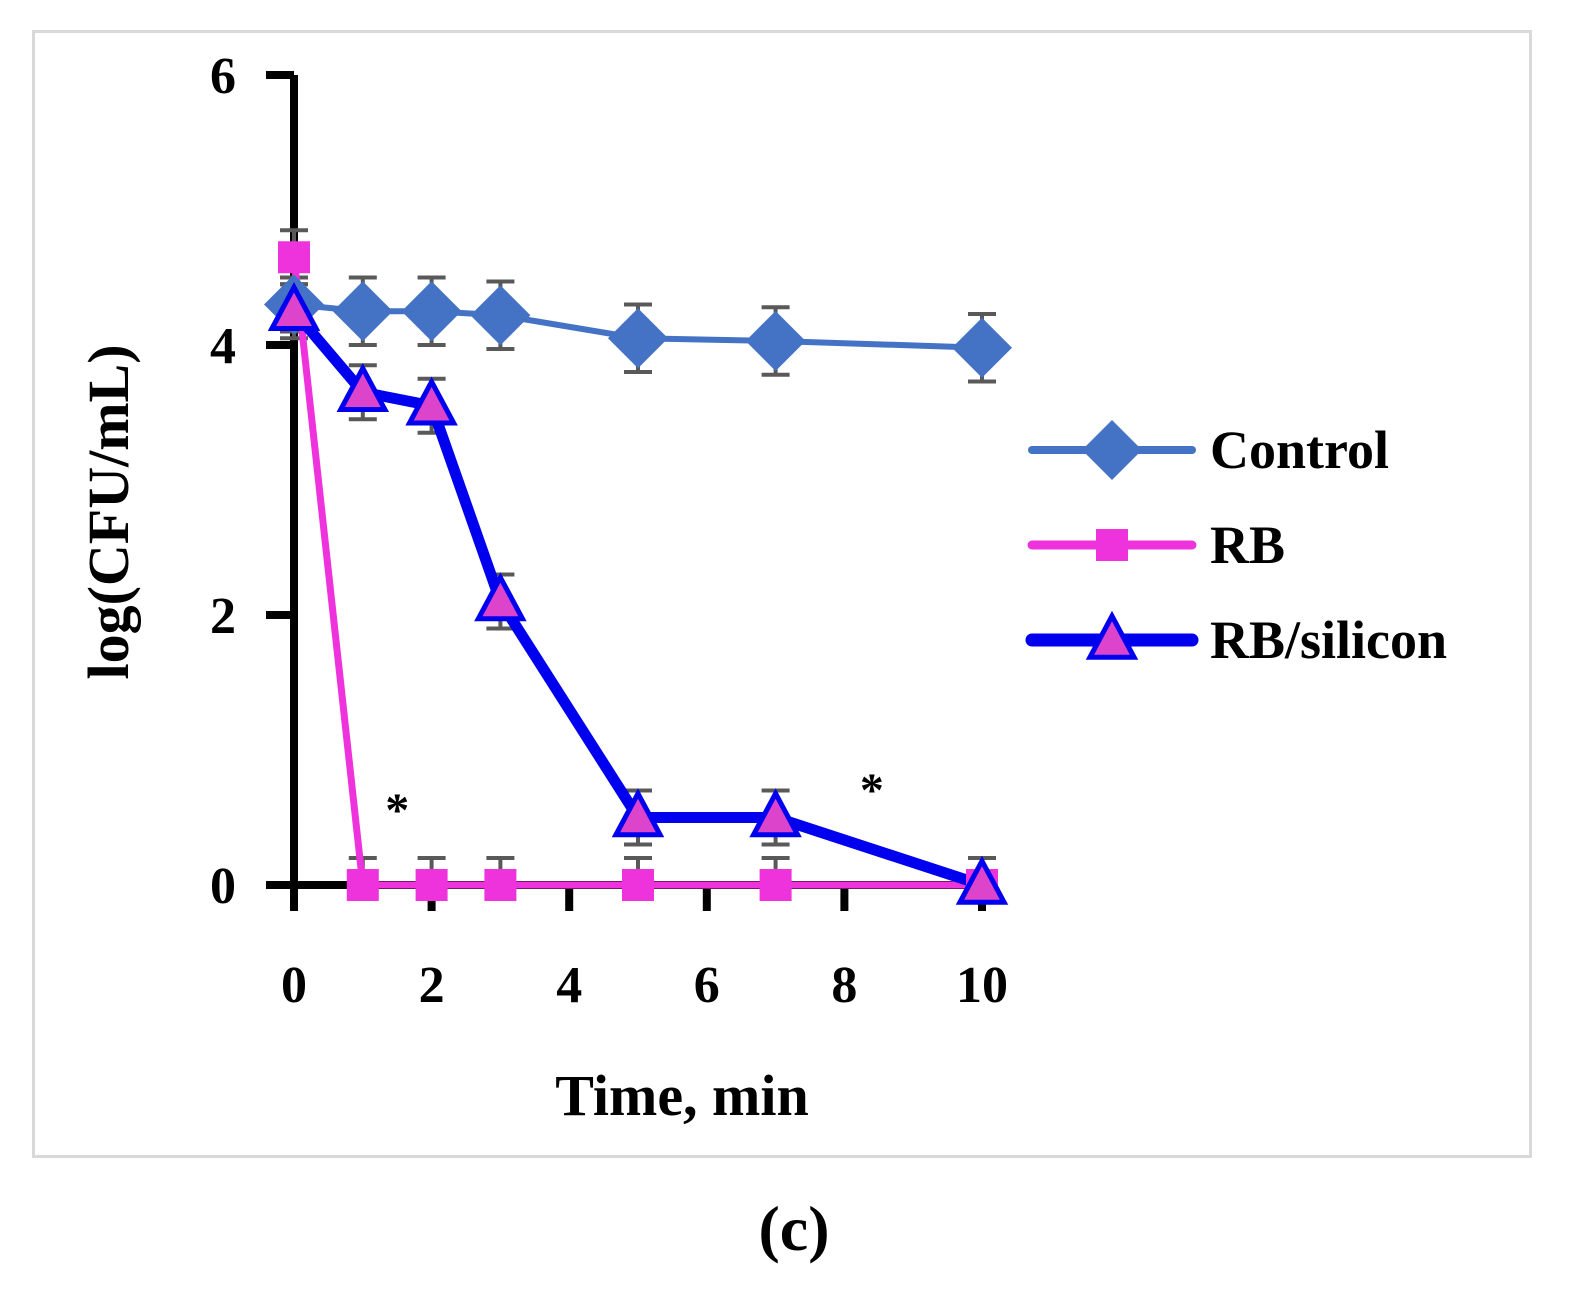  Describe the element at coordinates (108, 511) in the screenshot. I see `y-axis-title: log(CFU/mL)` at that location.